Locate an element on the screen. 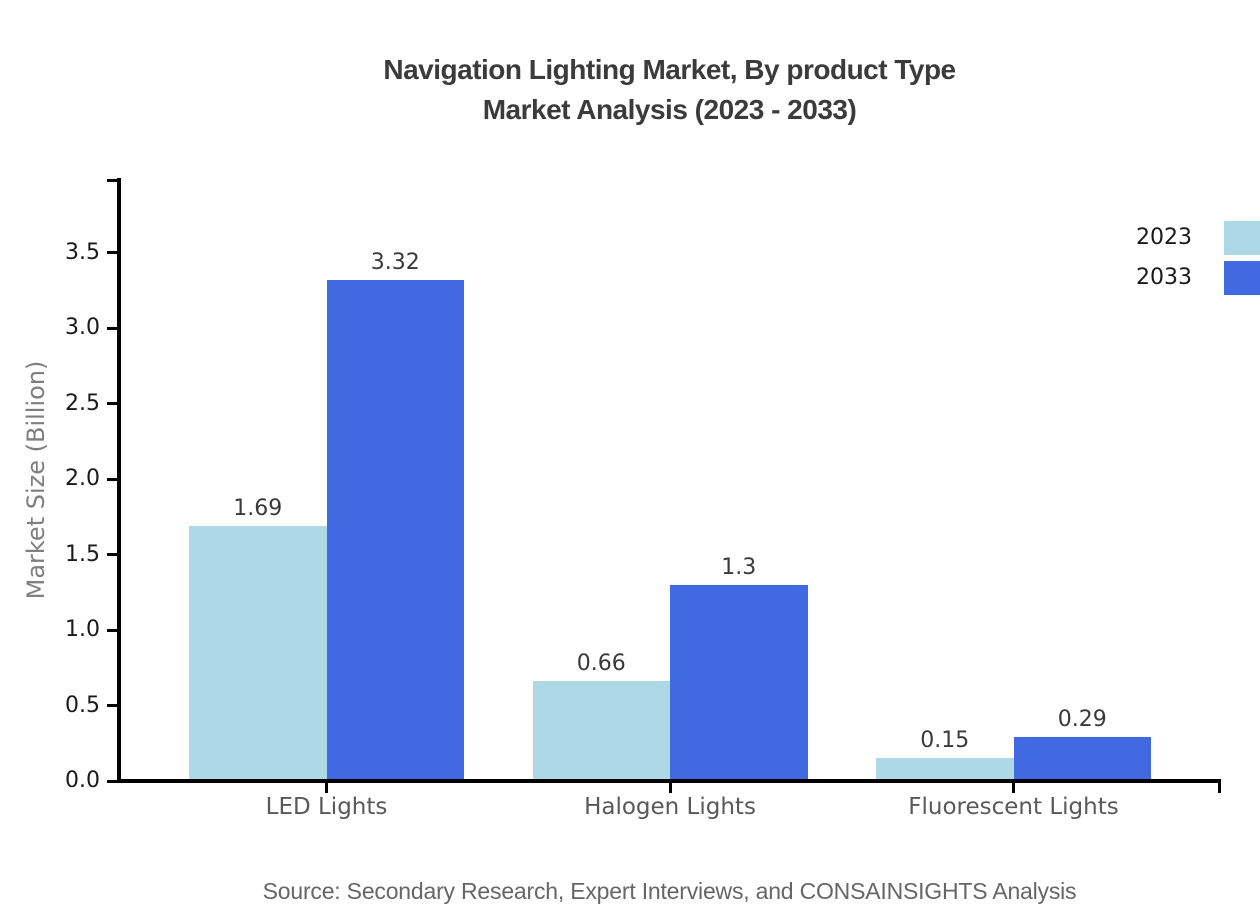 This screenshot has width=1260, height=920. category-label-halogen-lights: Halogen Lights is located at coordinates (670, 807).